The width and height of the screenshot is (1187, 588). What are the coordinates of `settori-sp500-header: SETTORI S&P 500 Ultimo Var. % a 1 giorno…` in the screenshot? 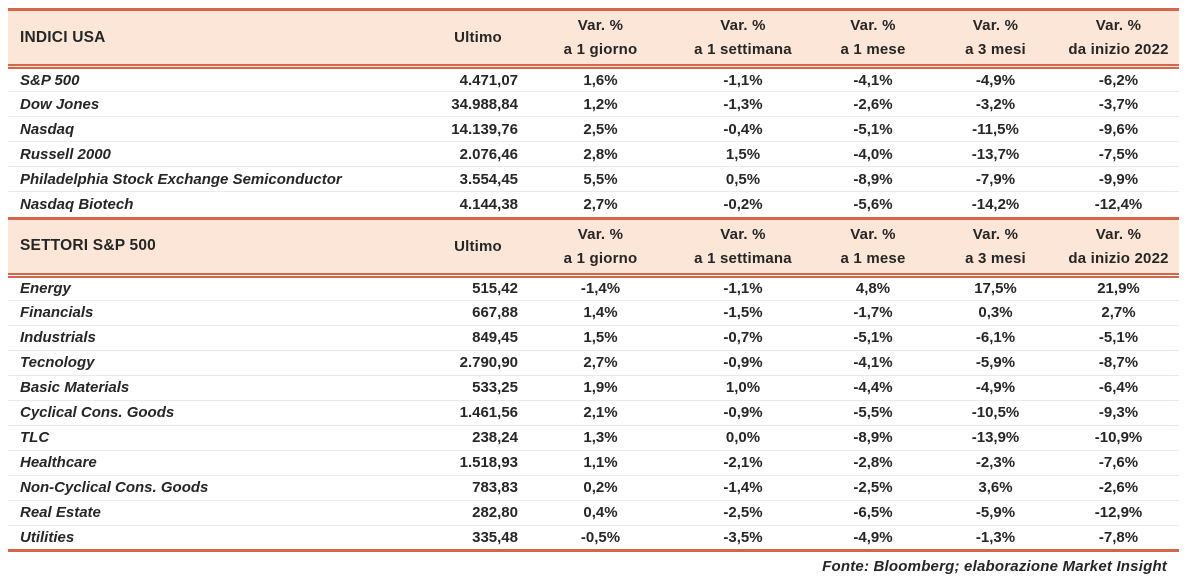 It's located at (593, 248).